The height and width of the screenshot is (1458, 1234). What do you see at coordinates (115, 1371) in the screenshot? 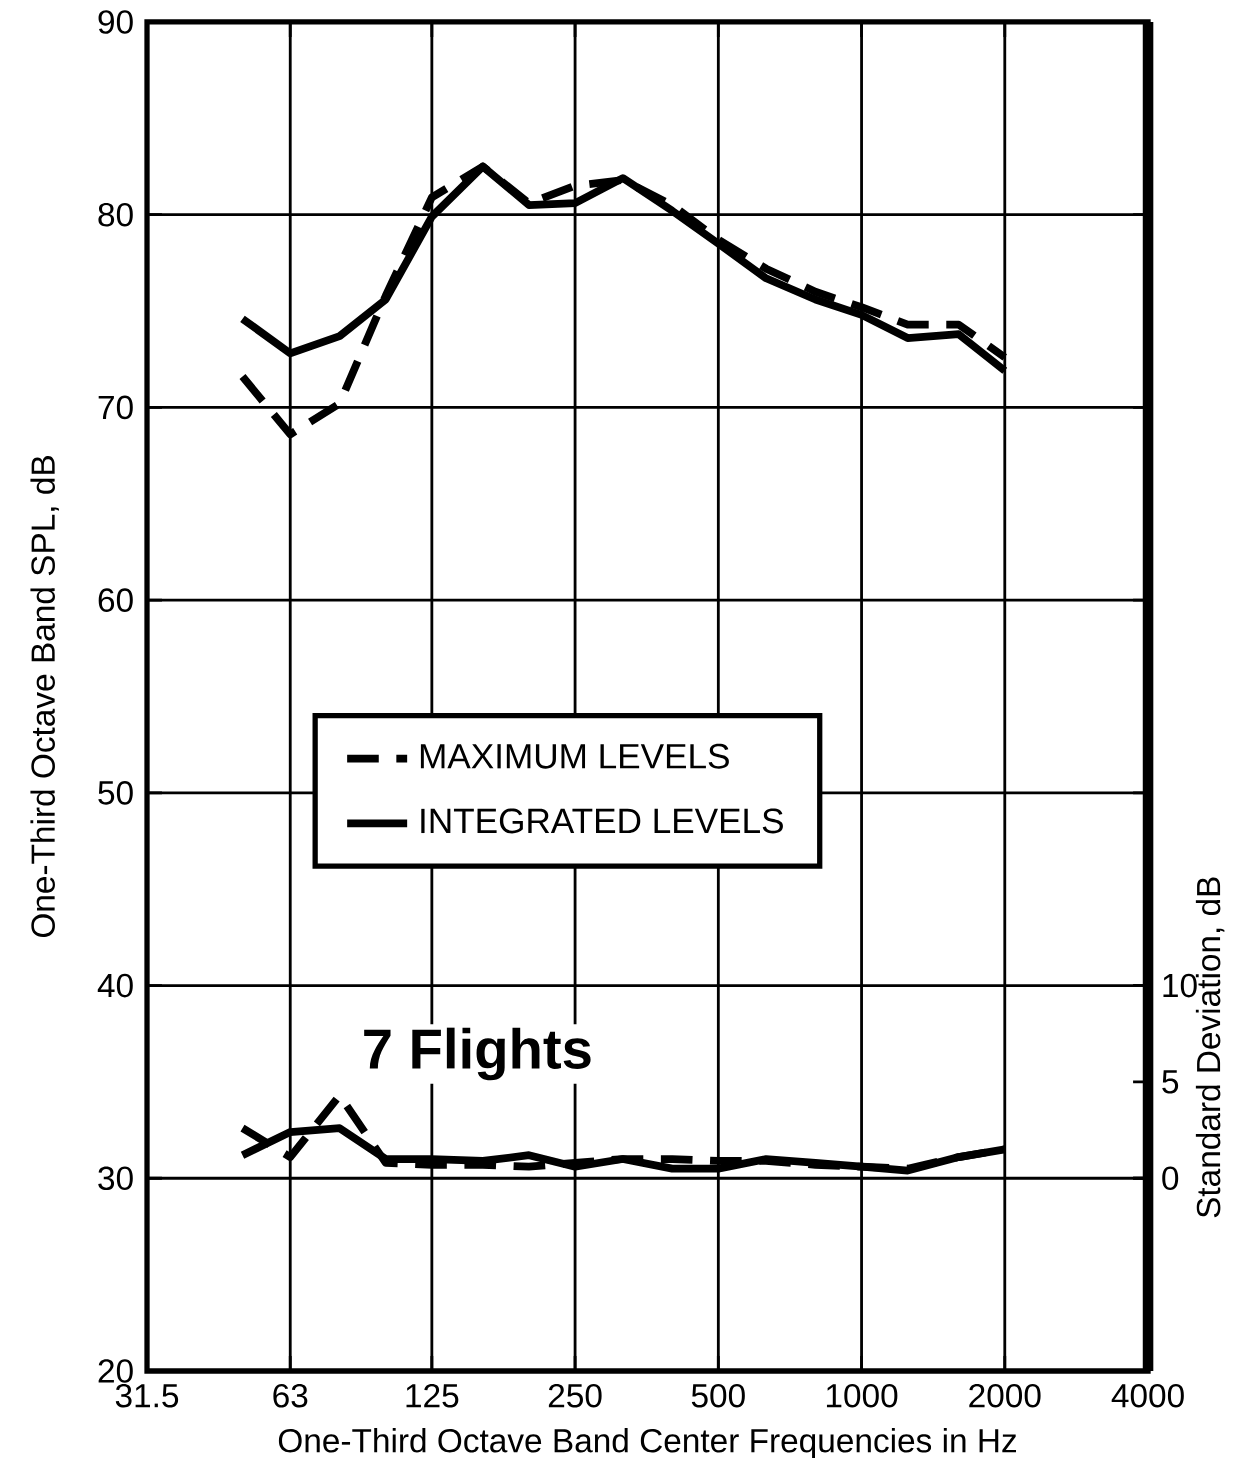
I see `y-tick-label: 20` at bounding box center [115, 1371].